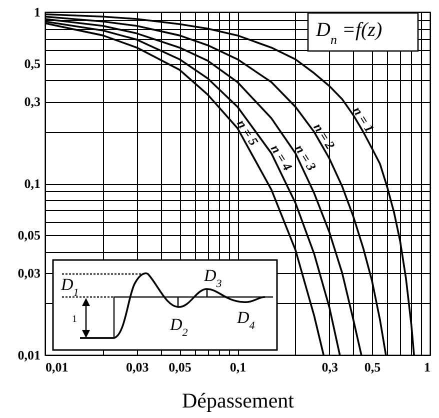  What do you see at coordinates (238, 400) in the screenshot?
I see `x-axis-title: Dépassement` at bounding box center [238, 400].